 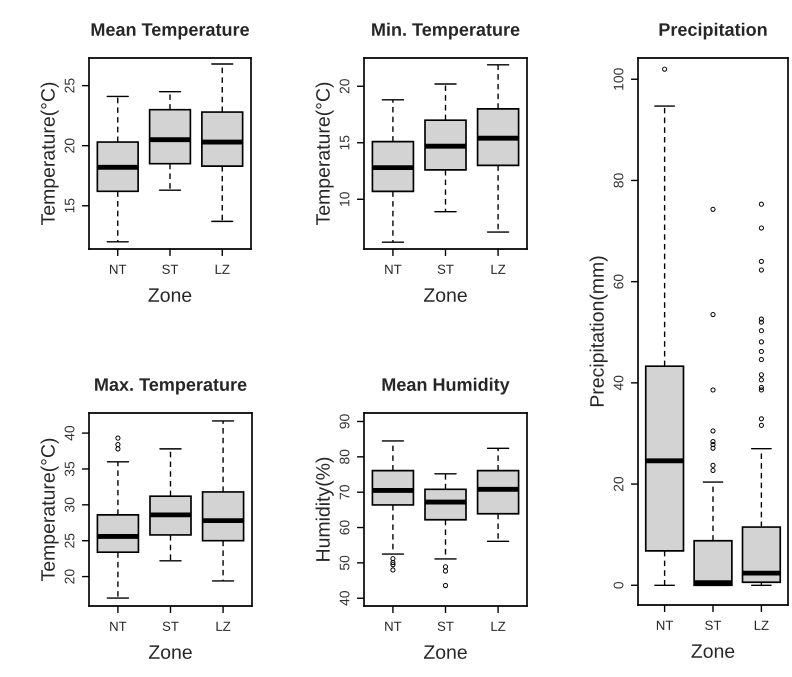 What do you see at coordinates (345, 492) in the screenshot?
I see `y-tick-label: 70` at bounding box center [345, 492].